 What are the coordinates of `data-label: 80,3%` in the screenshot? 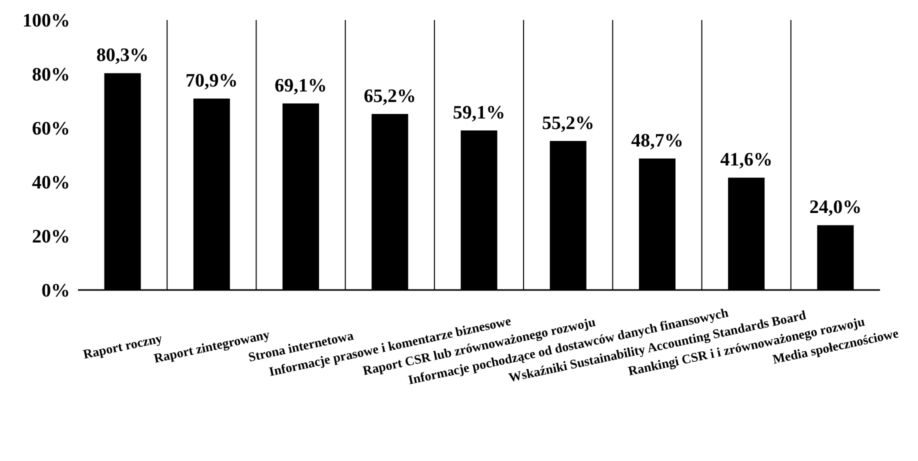 It's located at (122, 55).